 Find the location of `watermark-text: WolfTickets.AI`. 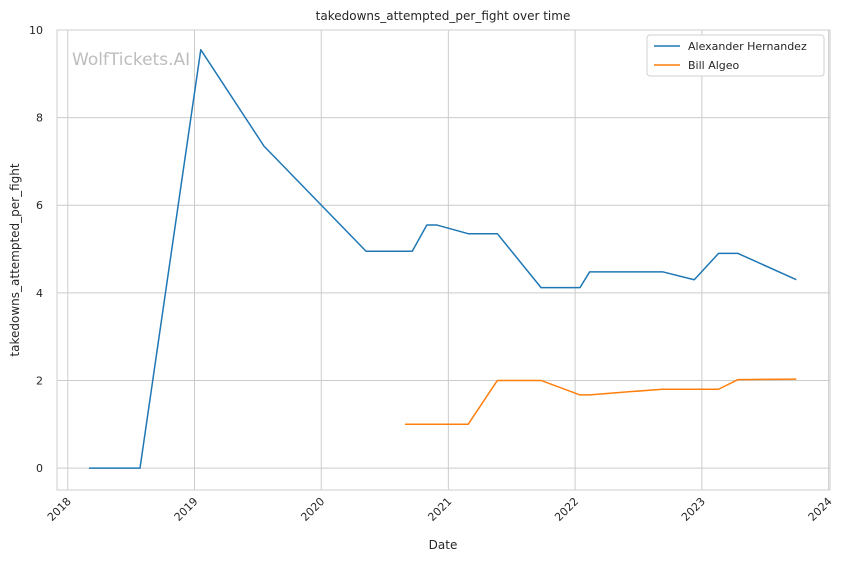

watermark-text: WolfTickets.AI is located at coordinates (131, 60).